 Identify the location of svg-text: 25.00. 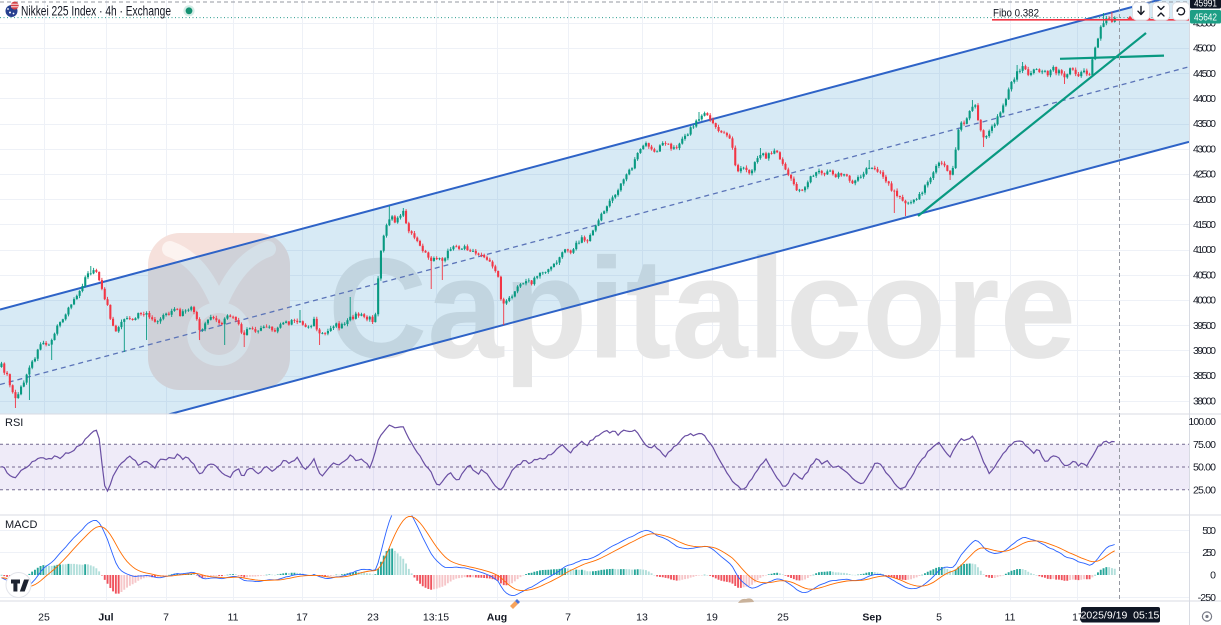
(1204, 490).